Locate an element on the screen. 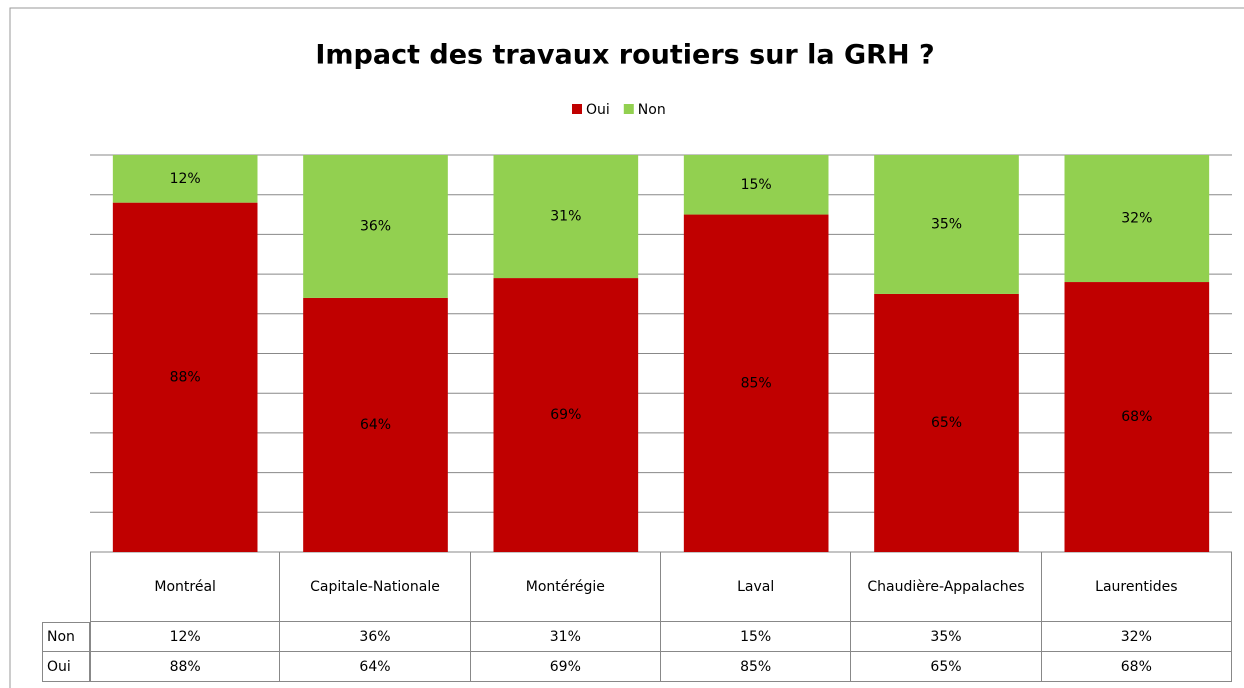 The height and width of the screenshot is (688, 1244). data-label: 31% is located at coordinates (565, 217).